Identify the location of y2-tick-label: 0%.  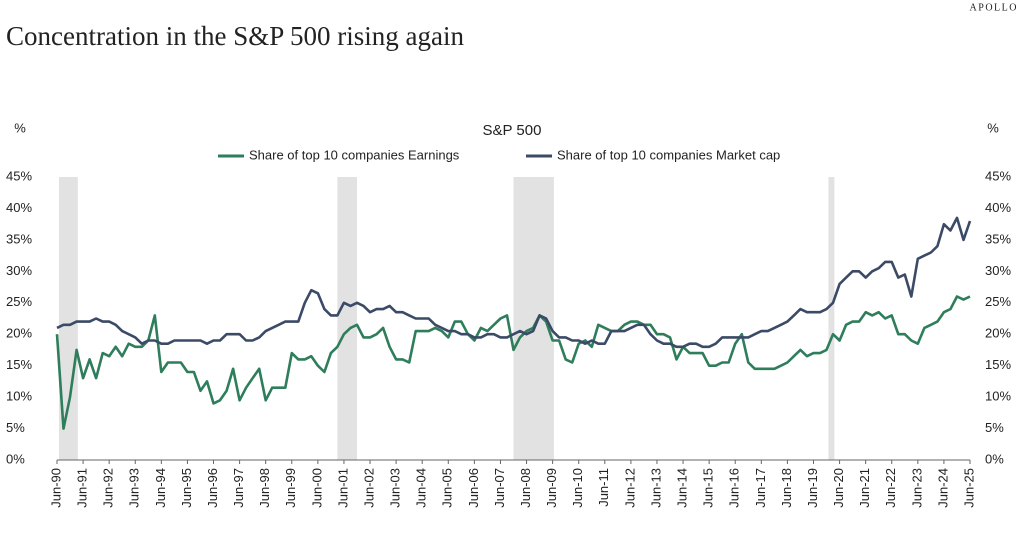
(994, 458).